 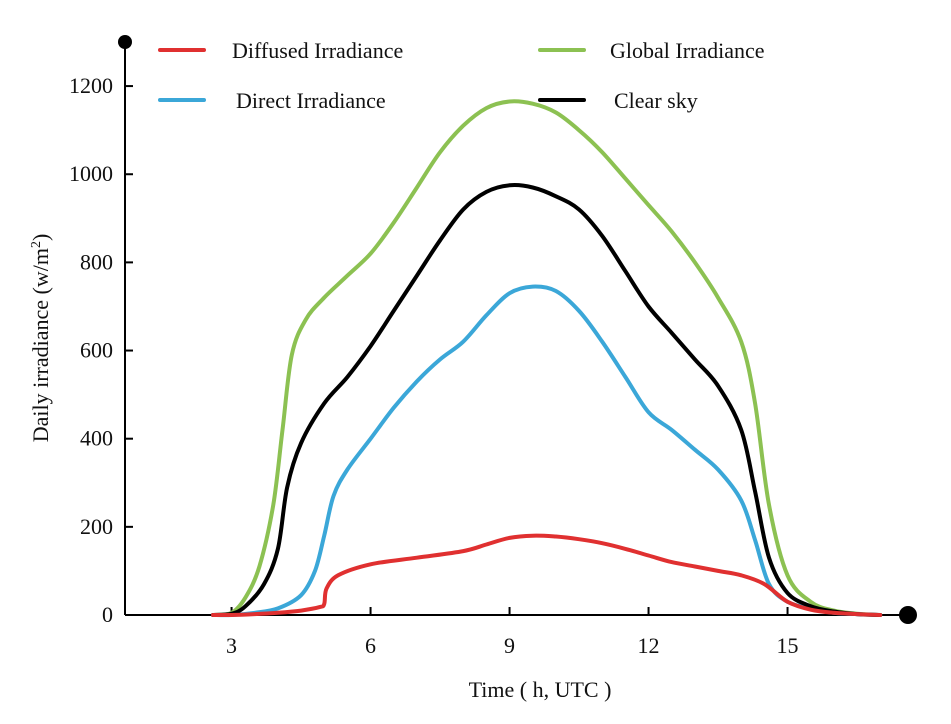 What do you see at coordinates (311, 100) in the screenshot?
I see `legend-label-direct-irradiance: Direct Irradiance` at bounding box center [311, 100].